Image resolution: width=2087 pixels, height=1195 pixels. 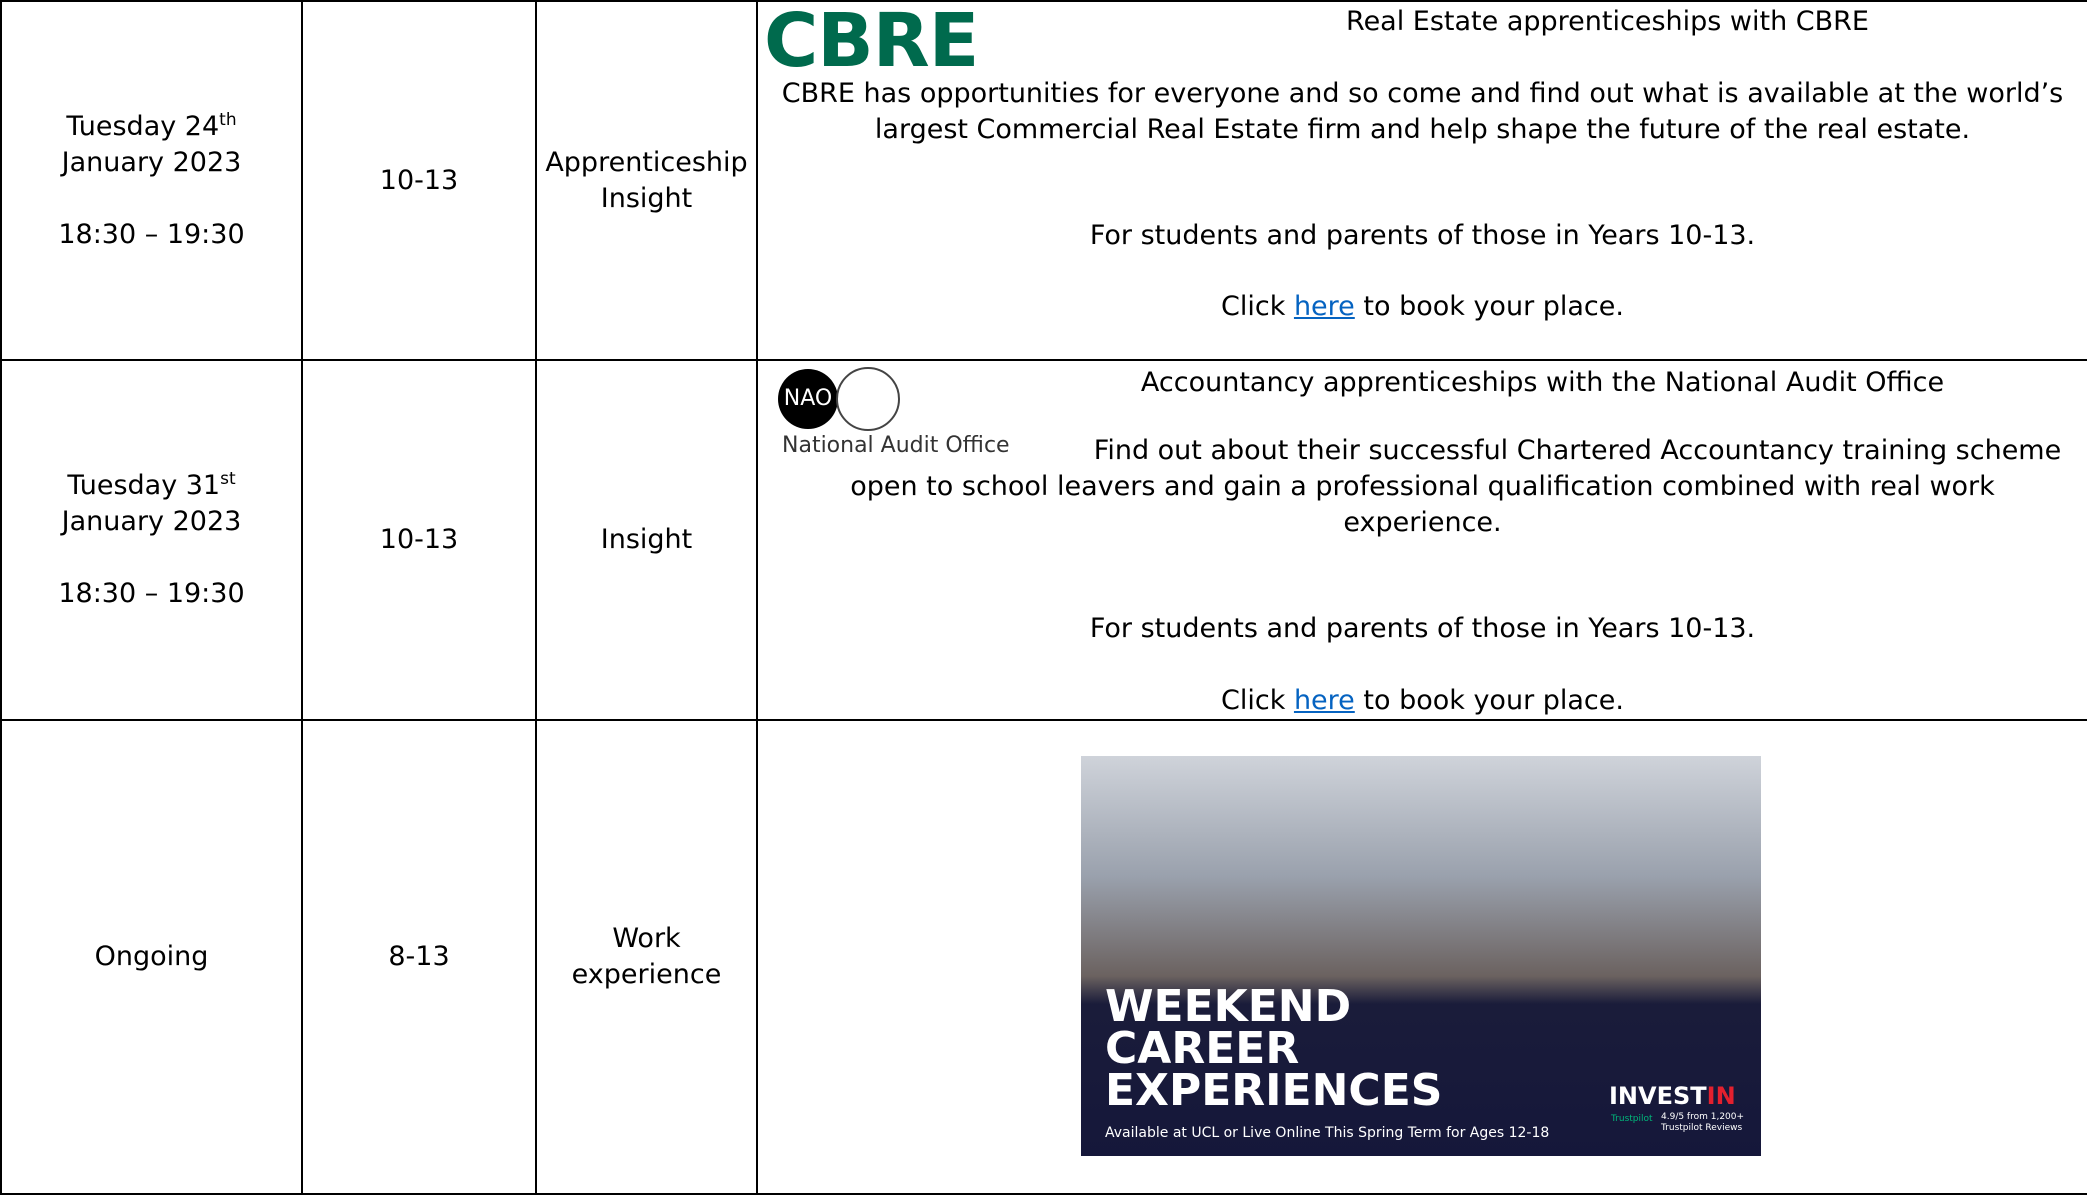 I want to click on brand: INVEST, so click(x=1658, y=1096).